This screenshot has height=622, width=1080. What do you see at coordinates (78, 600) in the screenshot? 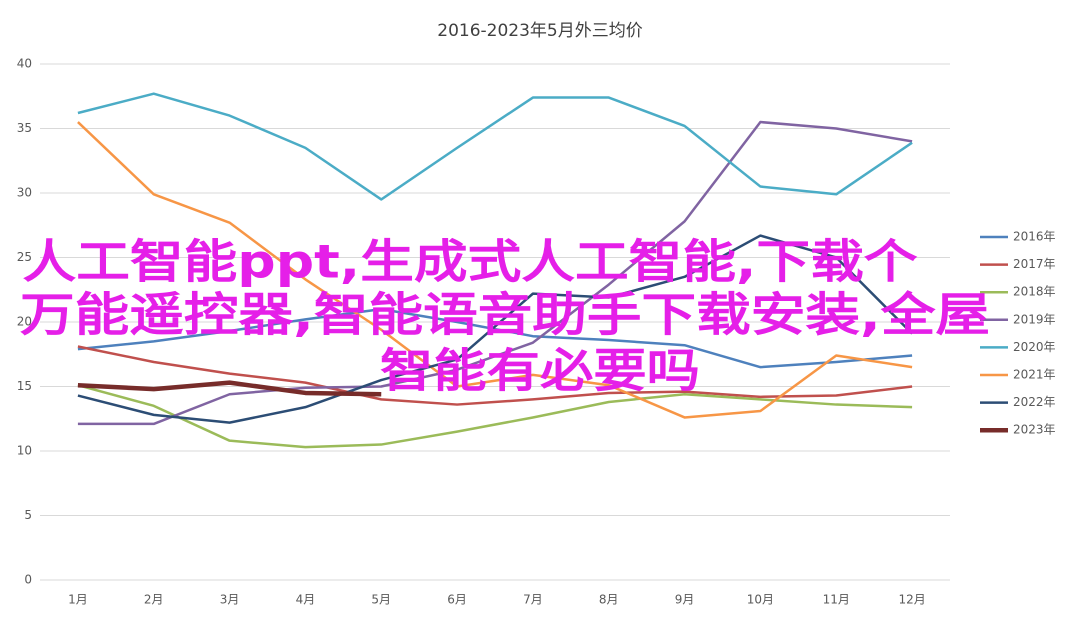
I see `x-tick-label: 1月` at bounding box center [78, 600].